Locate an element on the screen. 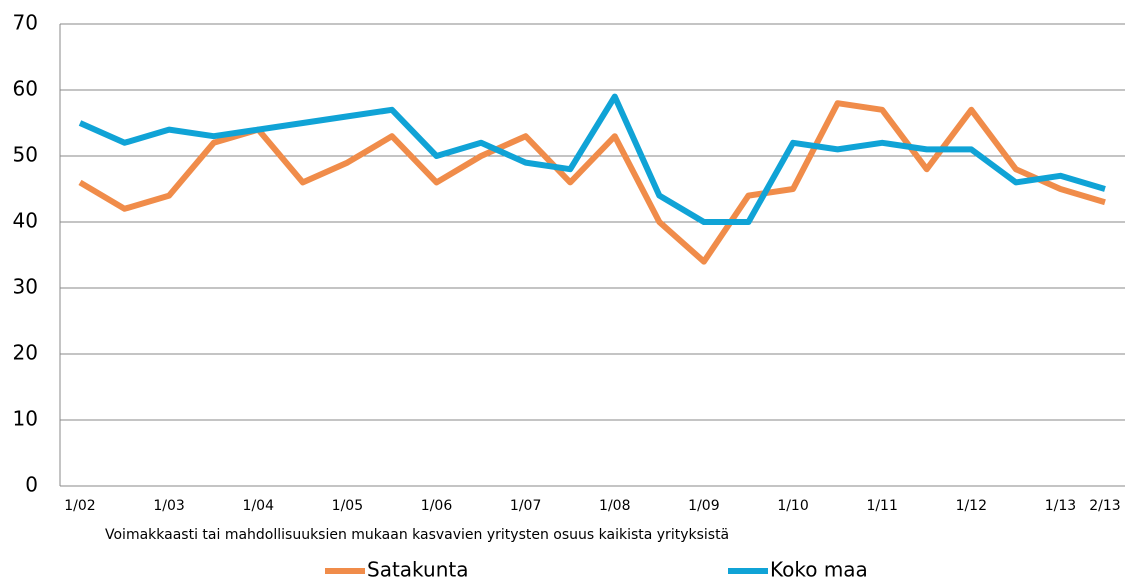  y-tick-label: 0 is located at coordinates (31, 485).